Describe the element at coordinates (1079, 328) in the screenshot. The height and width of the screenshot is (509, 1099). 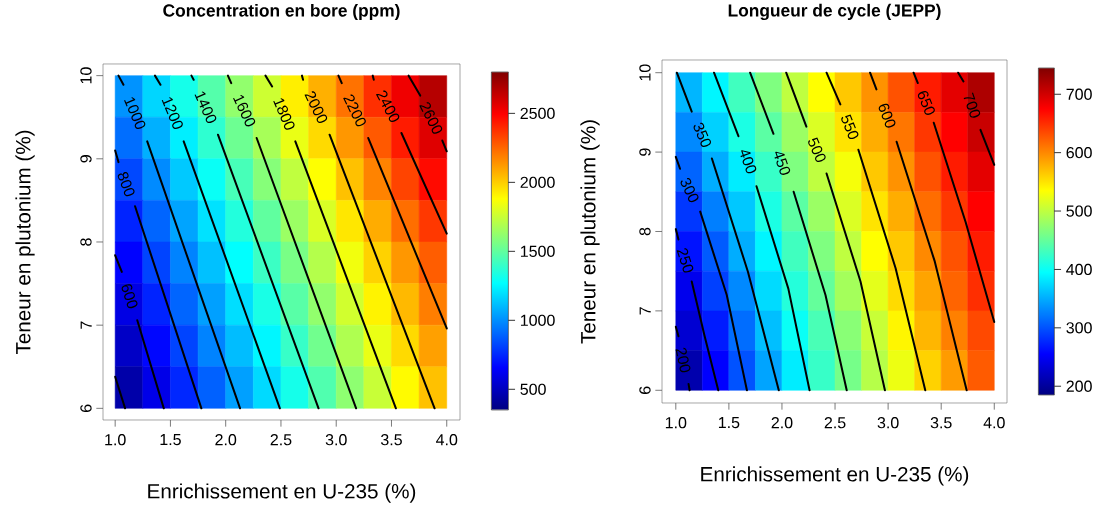
I see `color-bar-label: 300` at that location.